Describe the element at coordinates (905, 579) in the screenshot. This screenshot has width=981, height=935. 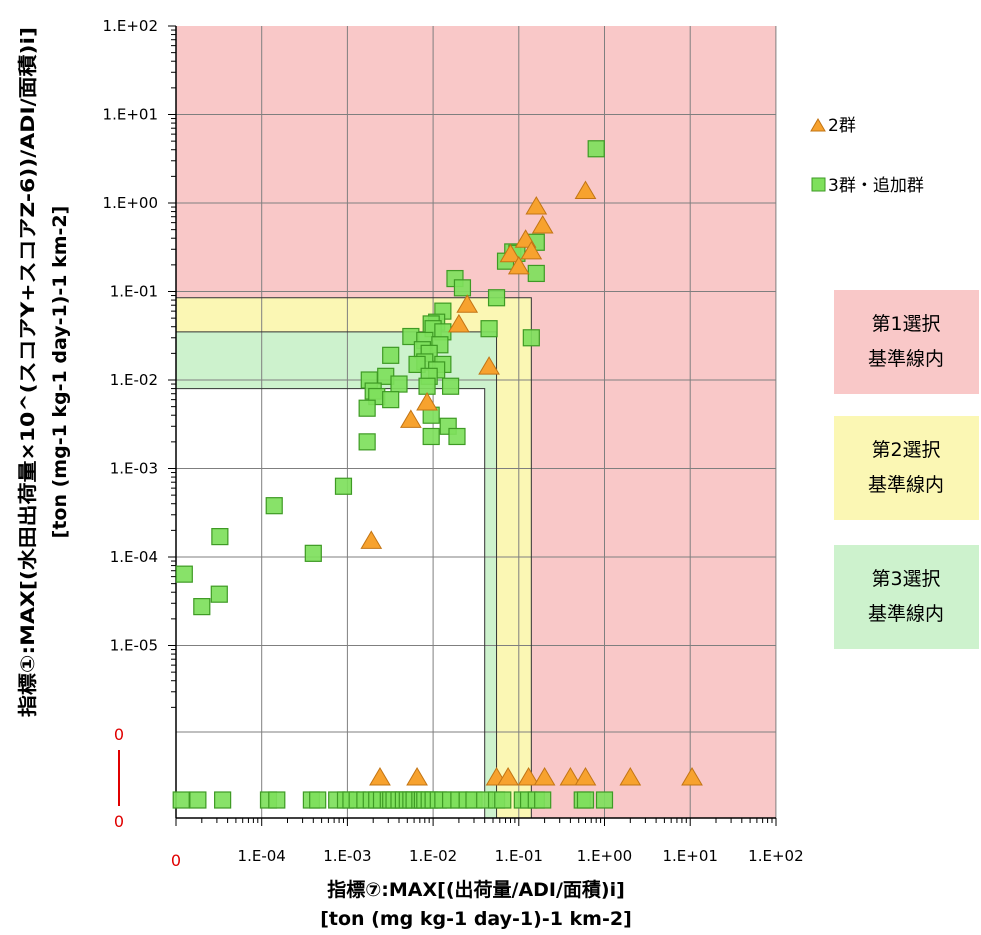
I see `region-3-label-line1: 第3選択` at that location.